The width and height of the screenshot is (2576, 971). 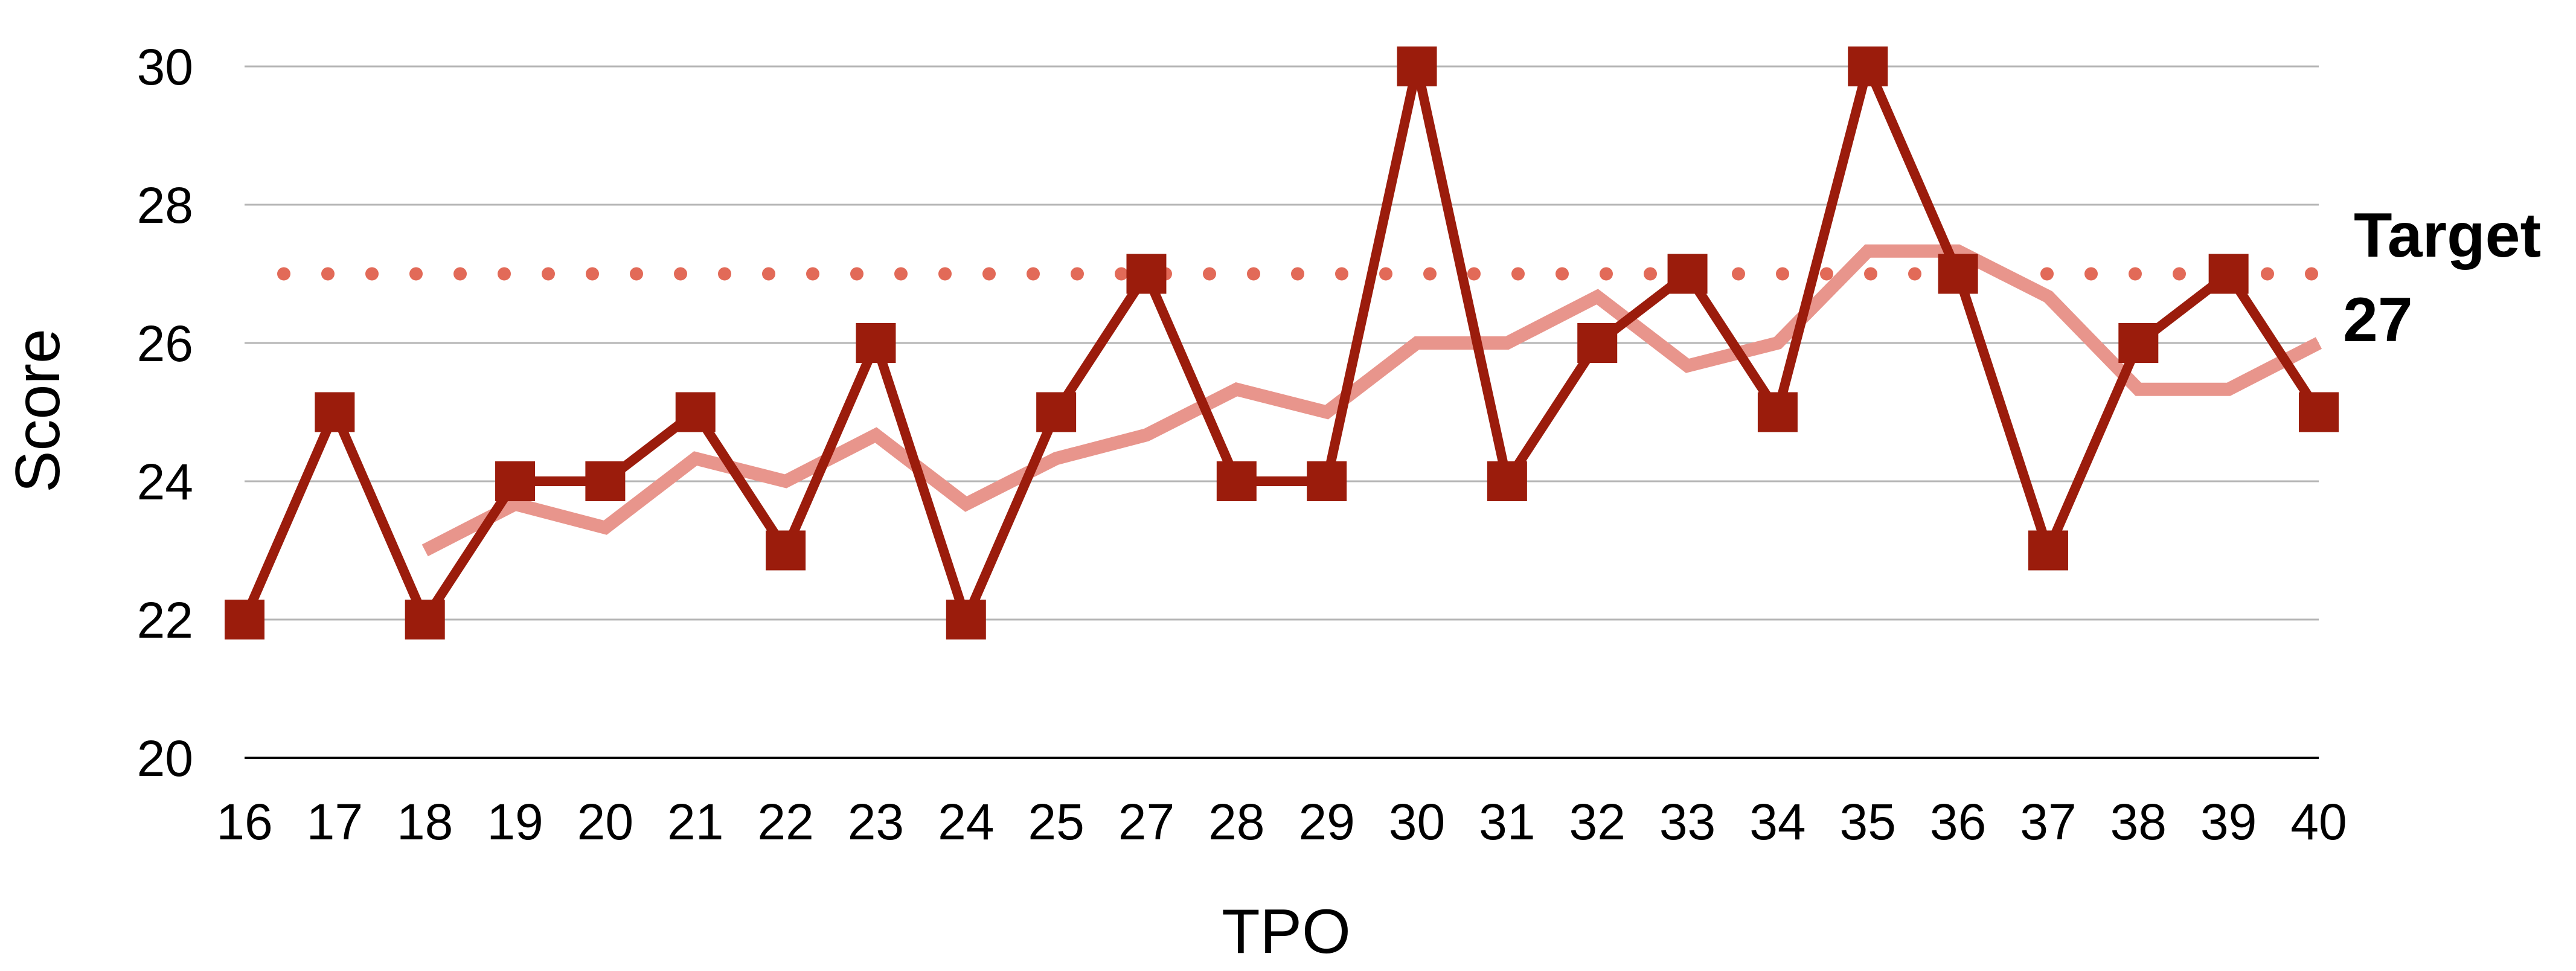 I want to click on x-tick-label: 39, so click(x=2228, y=821).